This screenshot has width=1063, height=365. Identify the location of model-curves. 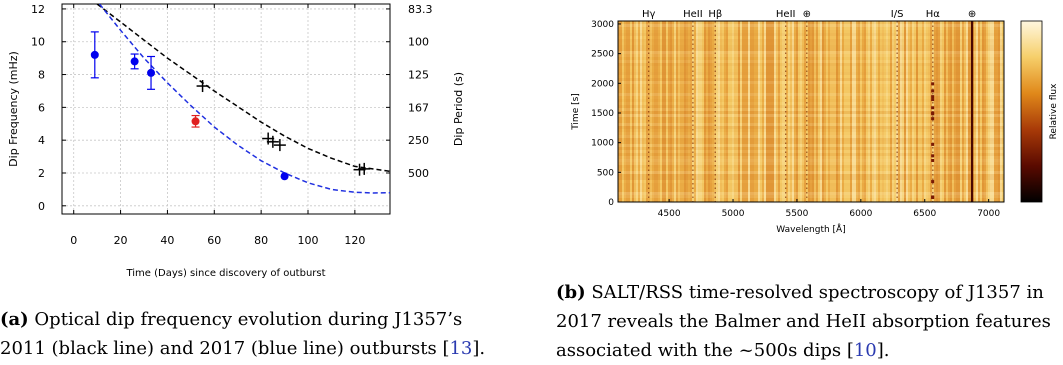
(243, 99).